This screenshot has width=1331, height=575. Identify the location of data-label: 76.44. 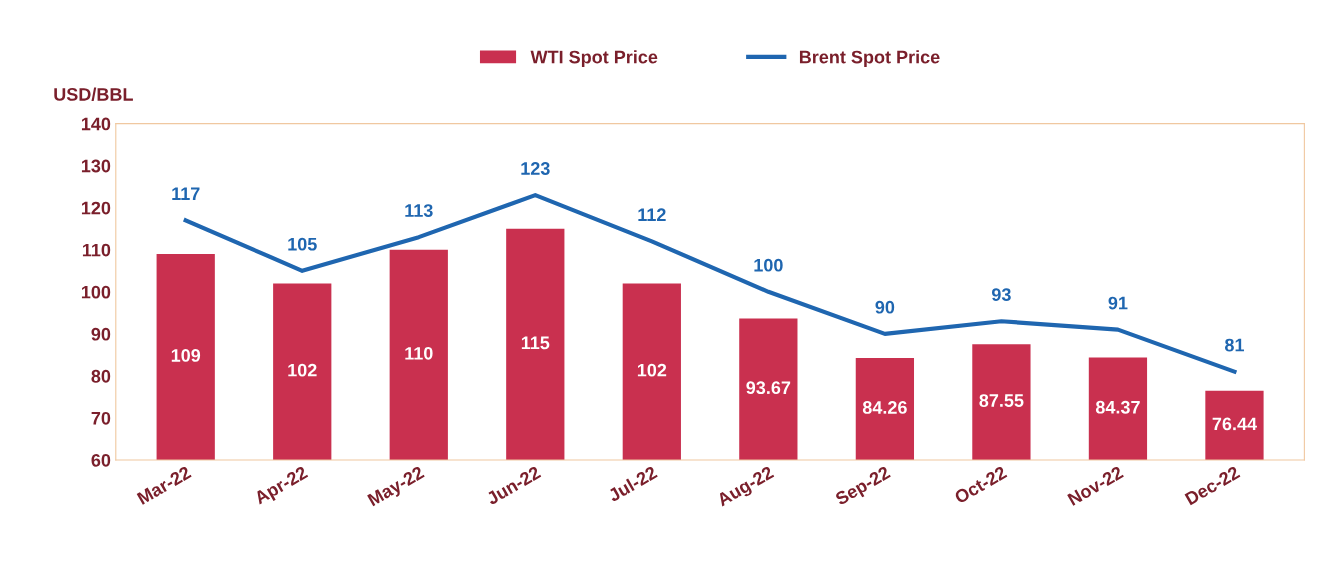
(1234, 424).